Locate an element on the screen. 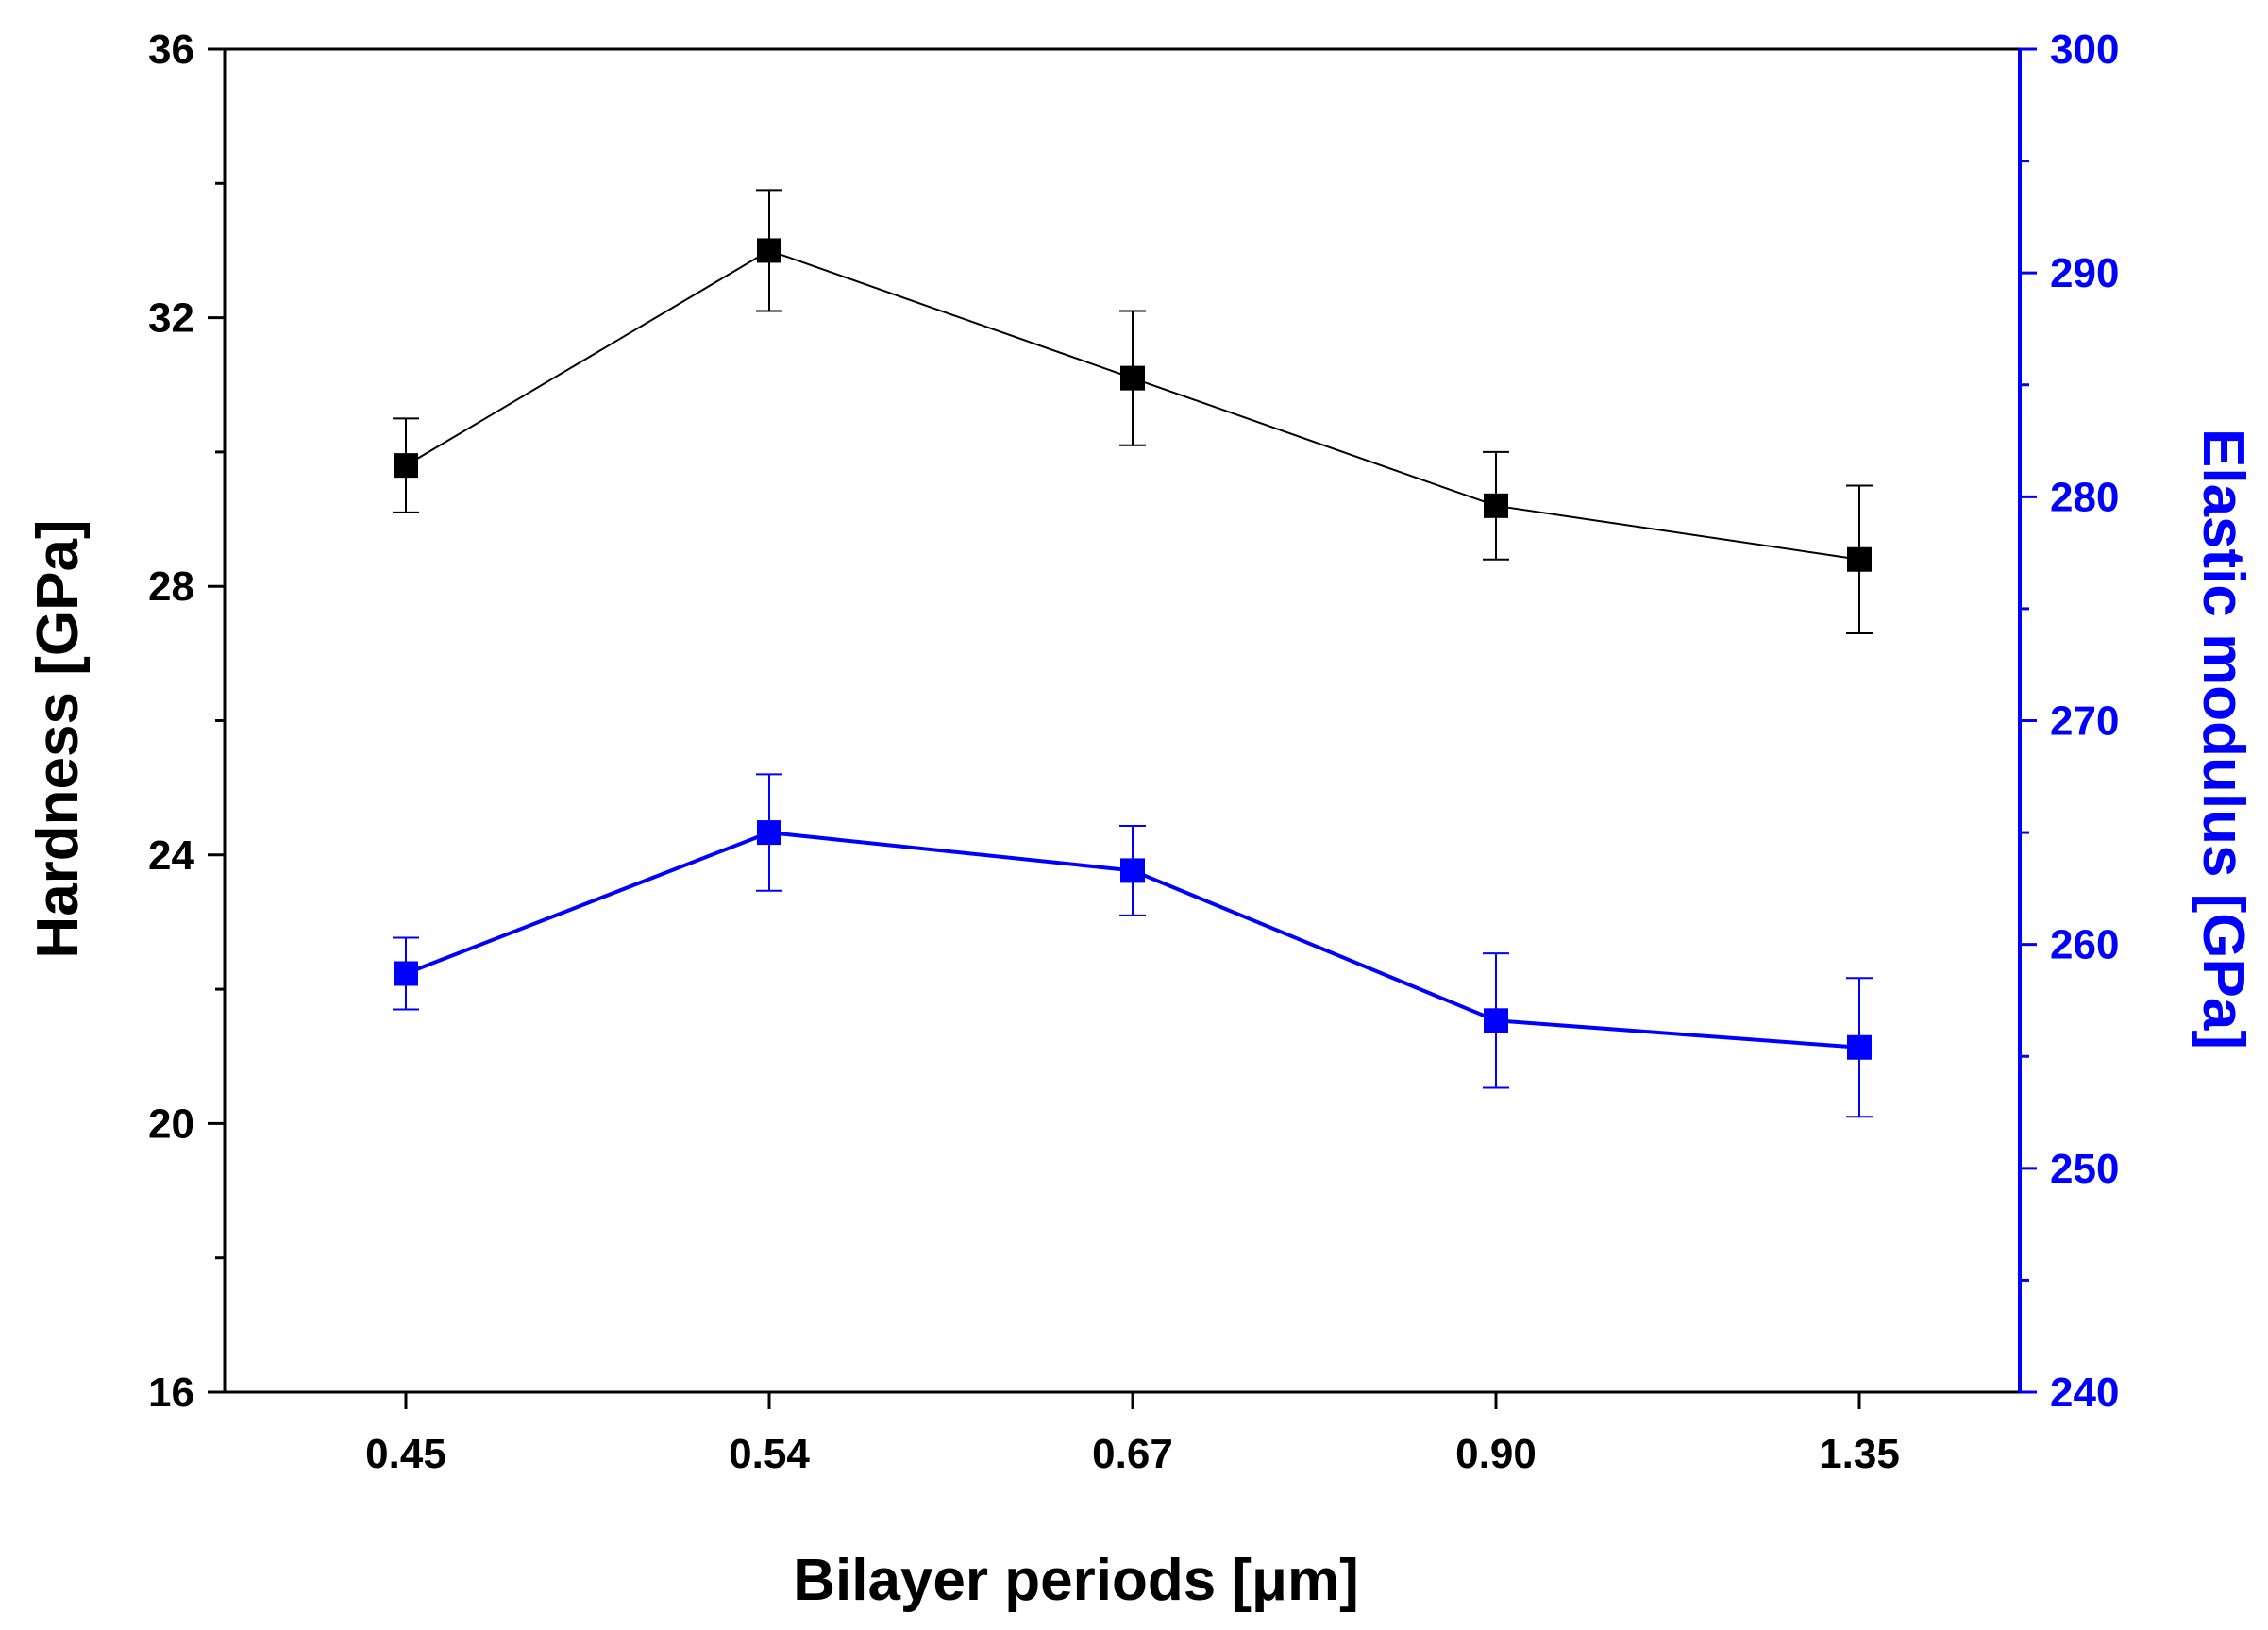 This screenshot has height=1630, width=2268. y2-tick-label: 290 is located at coordinates (2084, 273).